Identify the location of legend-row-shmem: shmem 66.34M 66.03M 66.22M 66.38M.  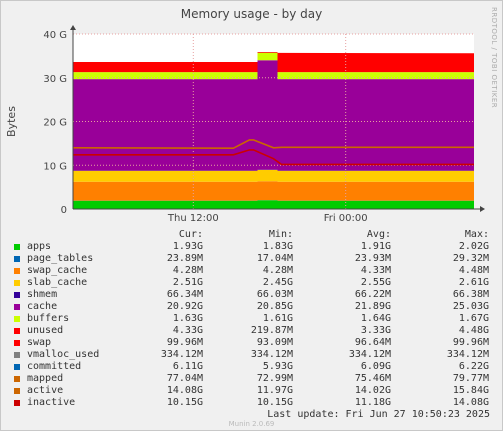
(253, 295).